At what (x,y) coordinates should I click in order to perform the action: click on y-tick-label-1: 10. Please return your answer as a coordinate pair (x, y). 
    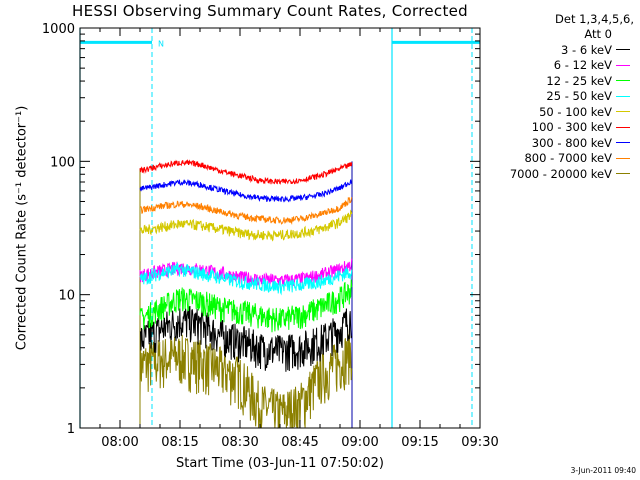
    Looking at the image, I should click on (66, 296).